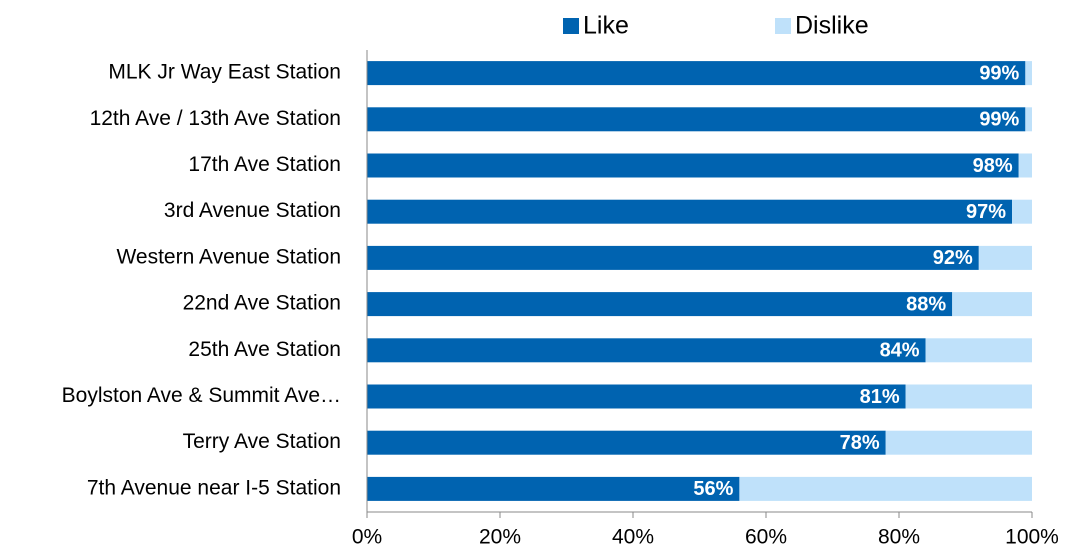 The width and height of the screenshot is (1071, 555). I want to click on legend-label: Like, so click(606, 26).